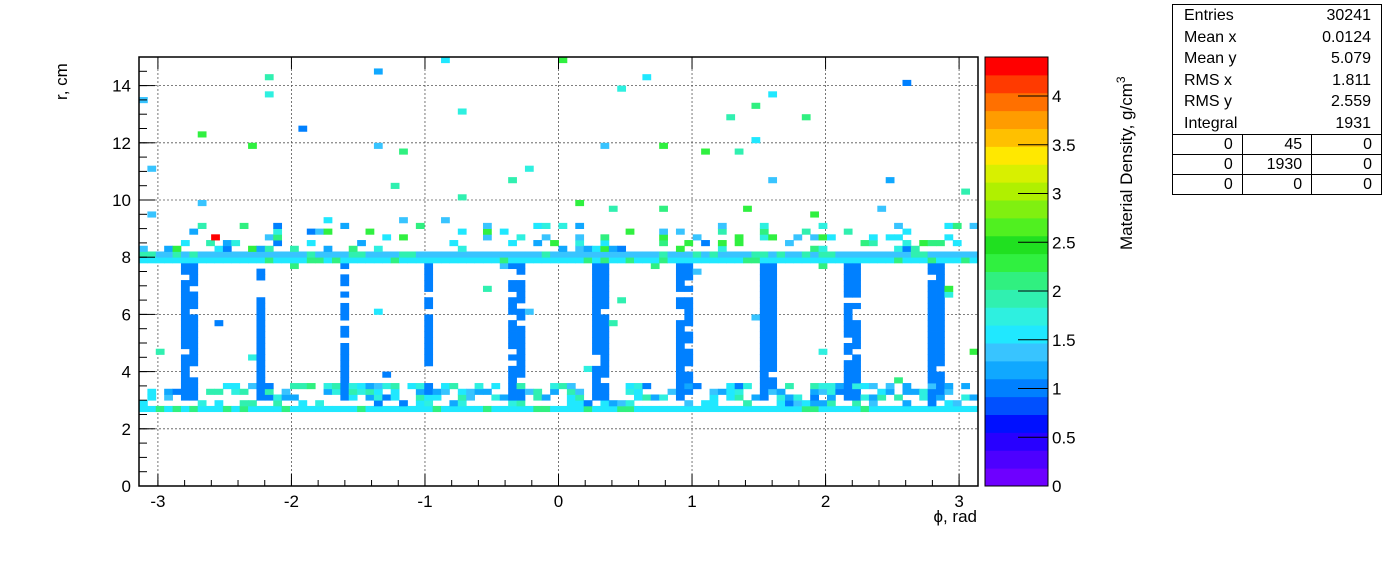  I want to click on y-tick-label: 2, so click(126, 429).